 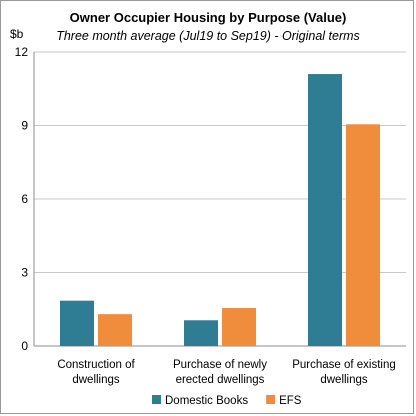 I want to click on y-axis-unit: $b, so click(x=17, y=34).